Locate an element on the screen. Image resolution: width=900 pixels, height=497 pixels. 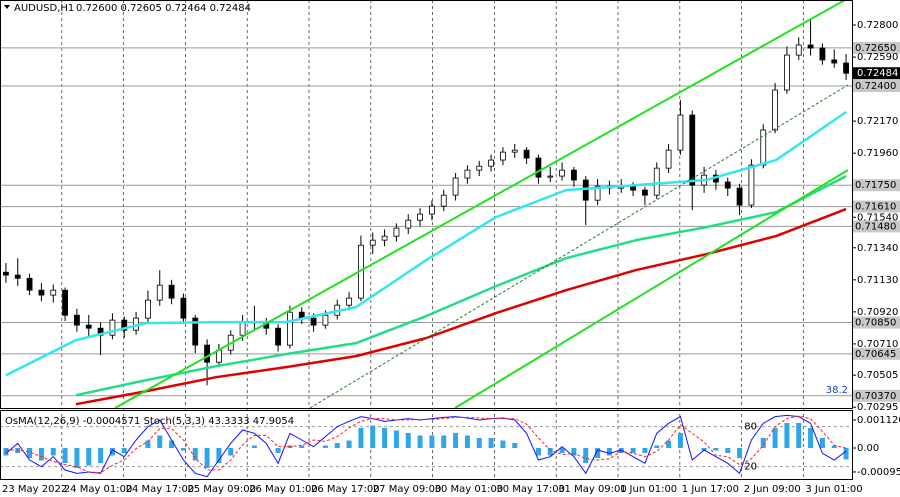
y-tick-label: 0.70295 is located at coordinates (877, 407).